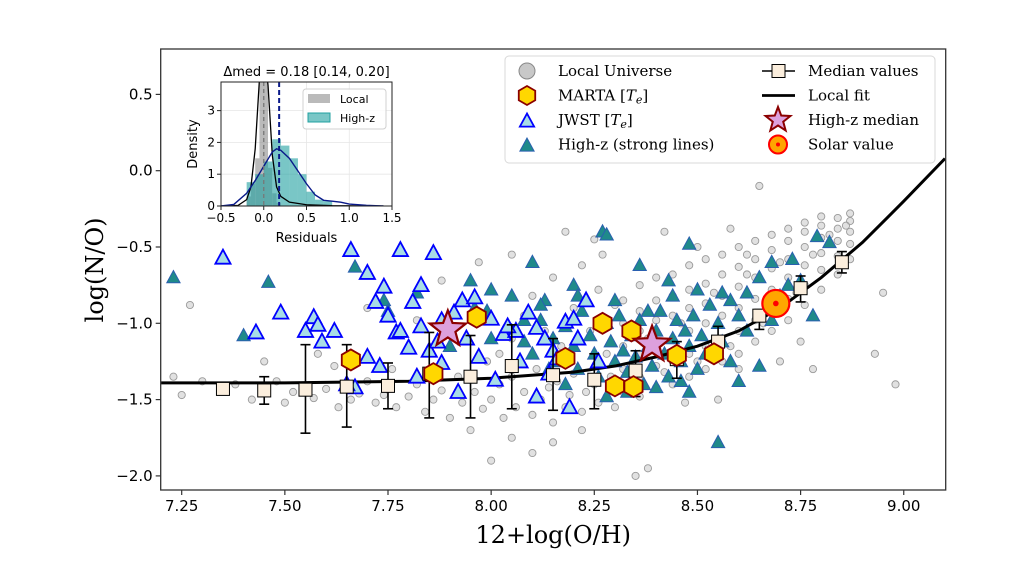 This screenshot has height=578, width=1024. I want to click on legend-box, so click(720, 109).